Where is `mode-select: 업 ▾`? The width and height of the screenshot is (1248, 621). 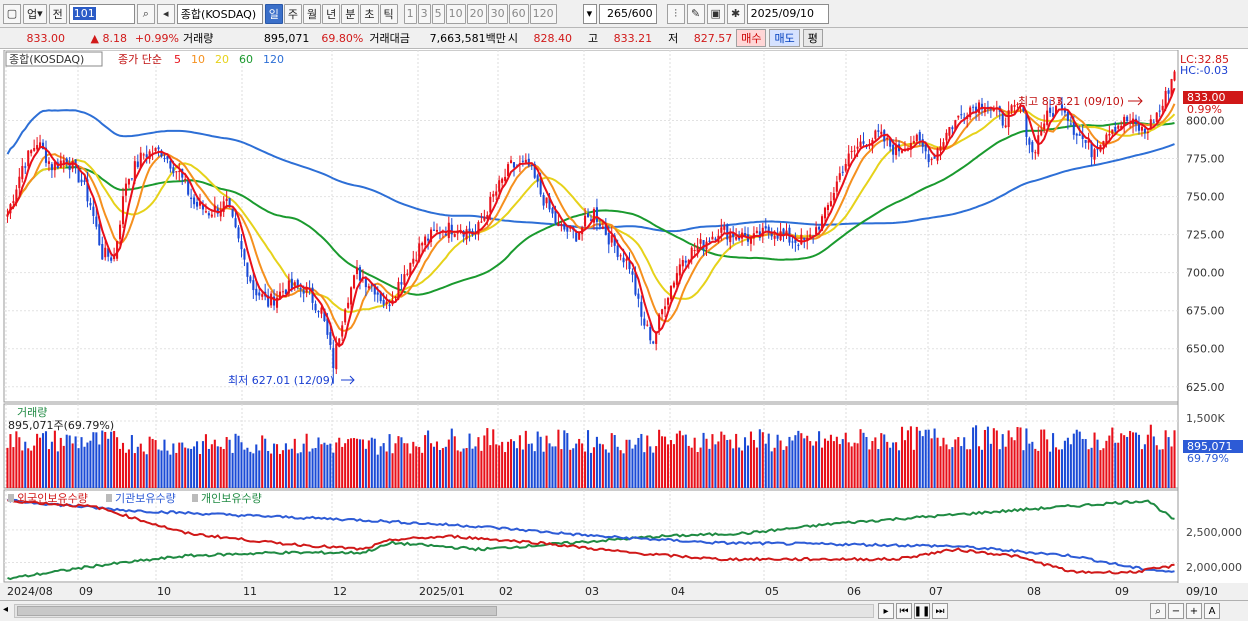 mode-select: 업 ▾ is located at coordinates (35, 13).